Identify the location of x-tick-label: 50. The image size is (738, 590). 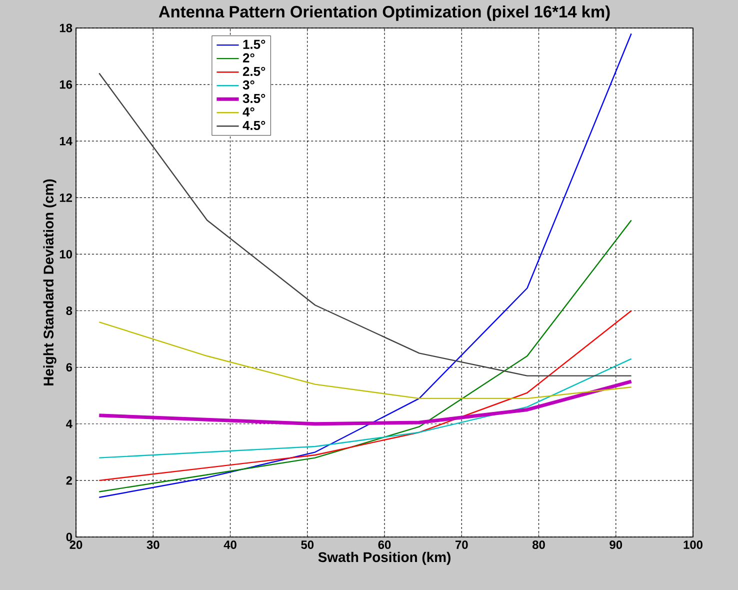
(307, 544).